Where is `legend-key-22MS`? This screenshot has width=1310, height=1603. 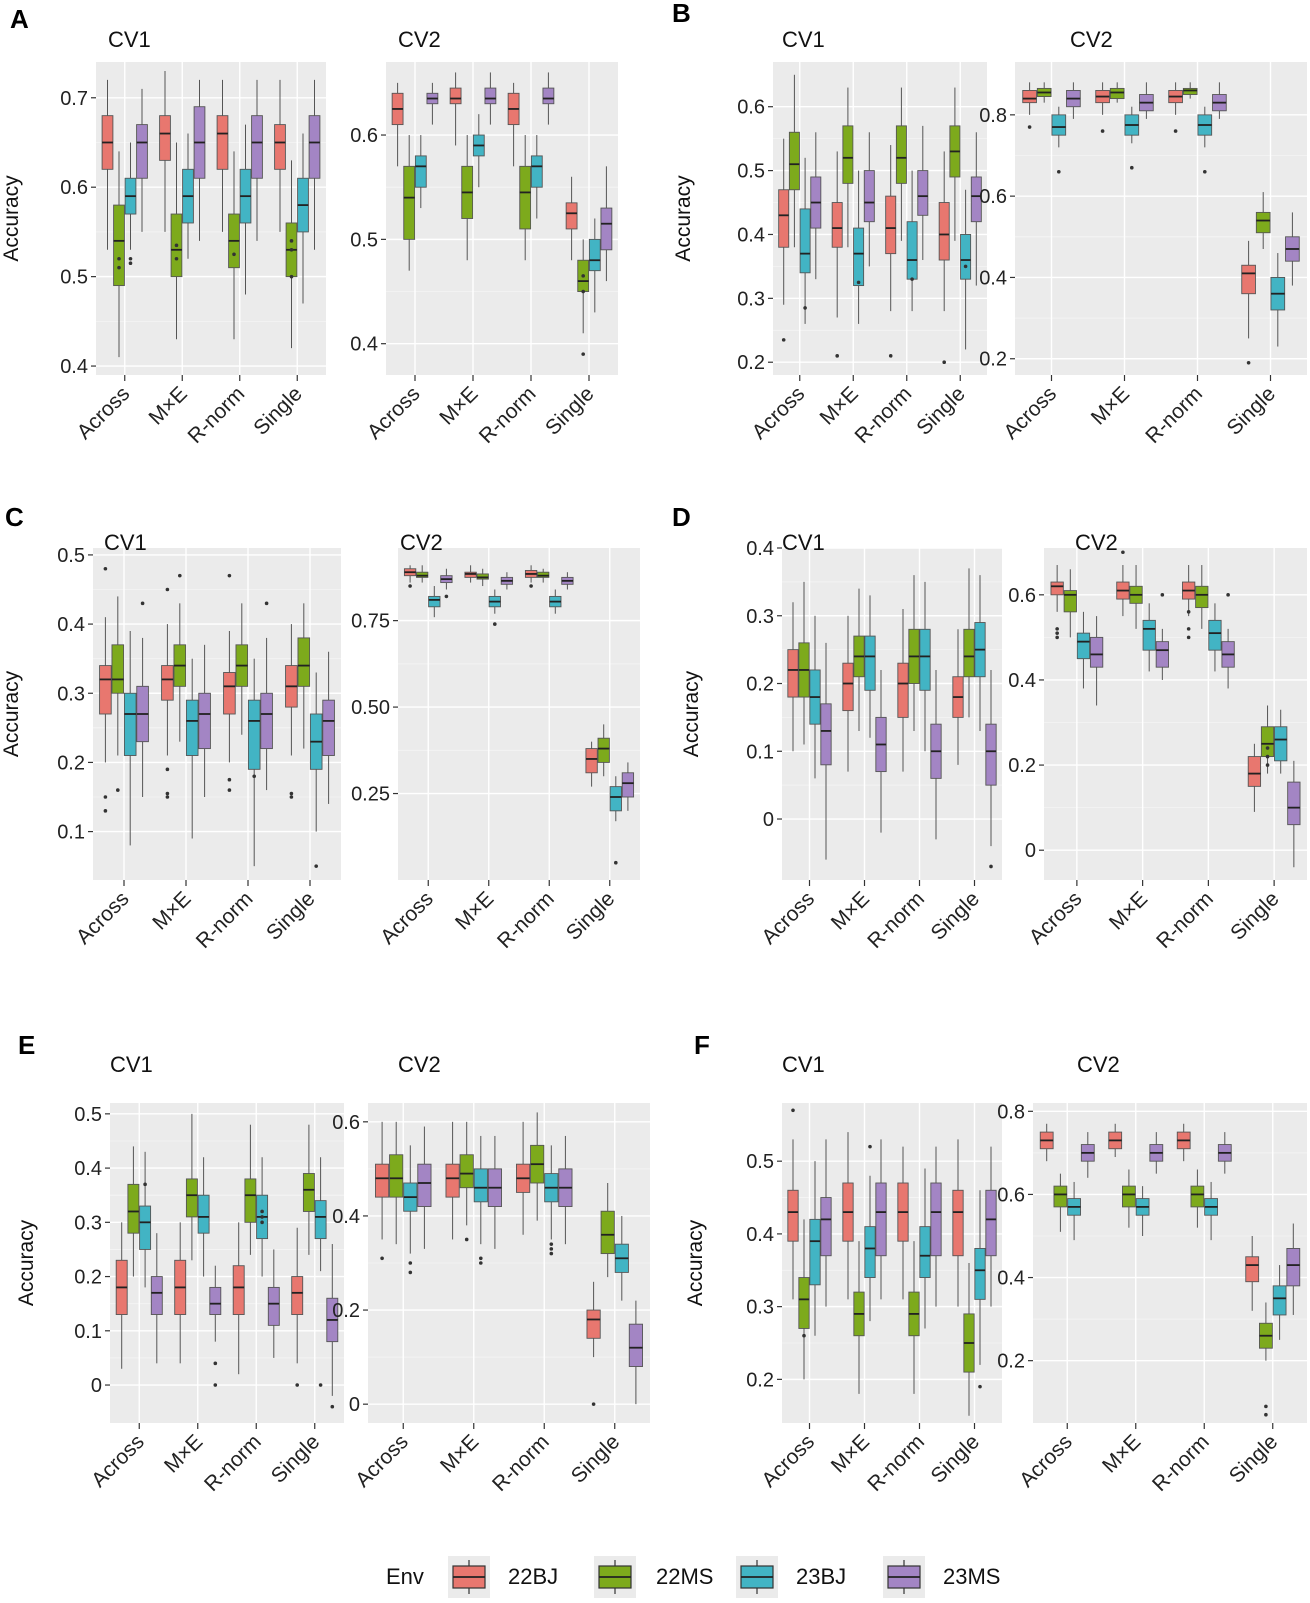 legend-key-22MS is located at coordinates (615, 1577).